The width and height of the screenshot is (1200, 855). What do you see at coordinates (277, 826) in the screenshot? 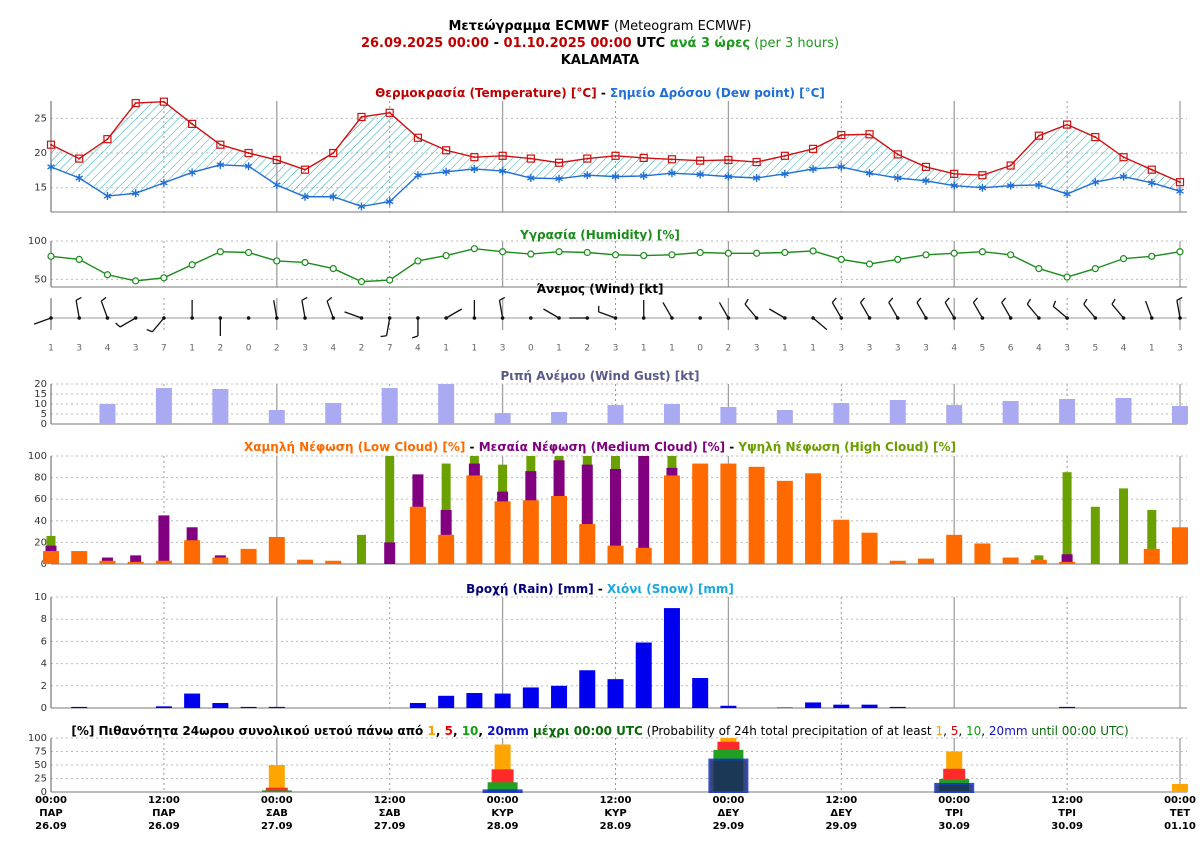
I see `x-date-label: 27.09` at bounding box center [277, 826].